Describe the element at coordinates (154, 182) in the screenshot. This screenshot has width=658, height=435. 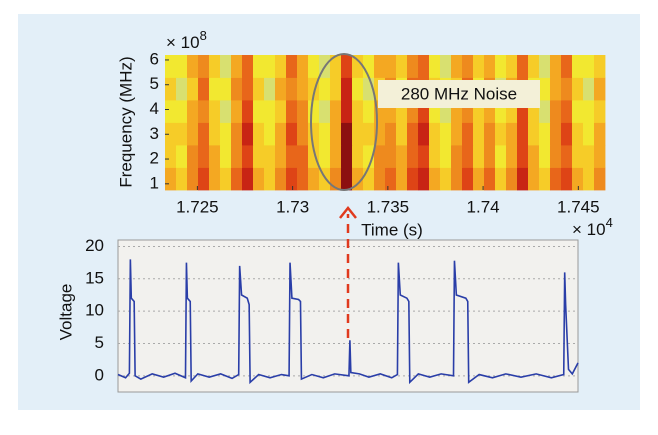
I see `y-tick-label: 1` at that location.